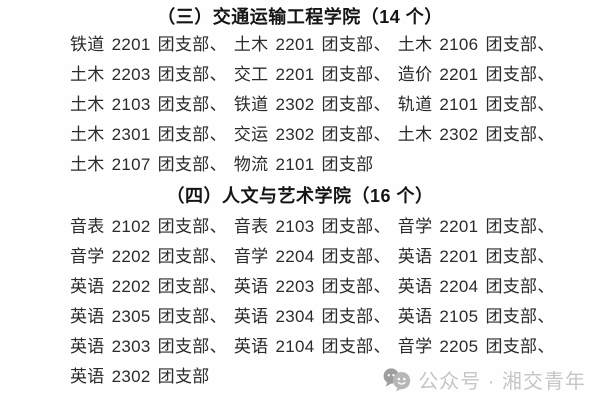  Describe the element at coordinates (312, 134) in the screenshot. I see `branch-list-line: 土木 2301 团支部、 交运 2302 团支部、 土木 2302 团支部、` at that location.